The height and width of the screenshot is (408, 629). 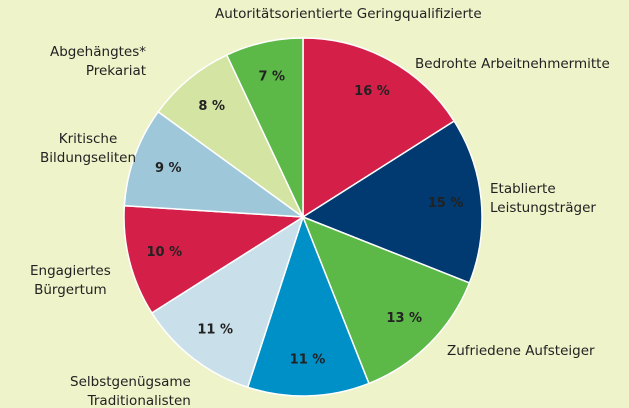 What do you see at coordinates (70, 280) in the screenshot?
I see `slice-label: Engagiertes Bürgertum` at bounding box center [70, 280].